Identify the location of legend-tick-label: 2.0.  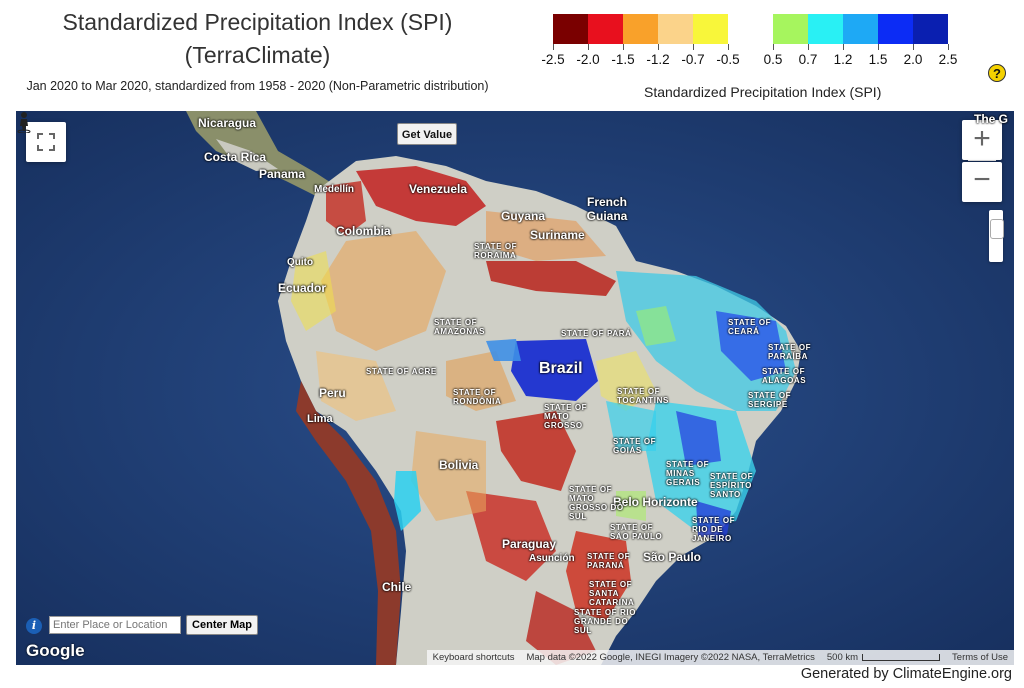
(913, 59).